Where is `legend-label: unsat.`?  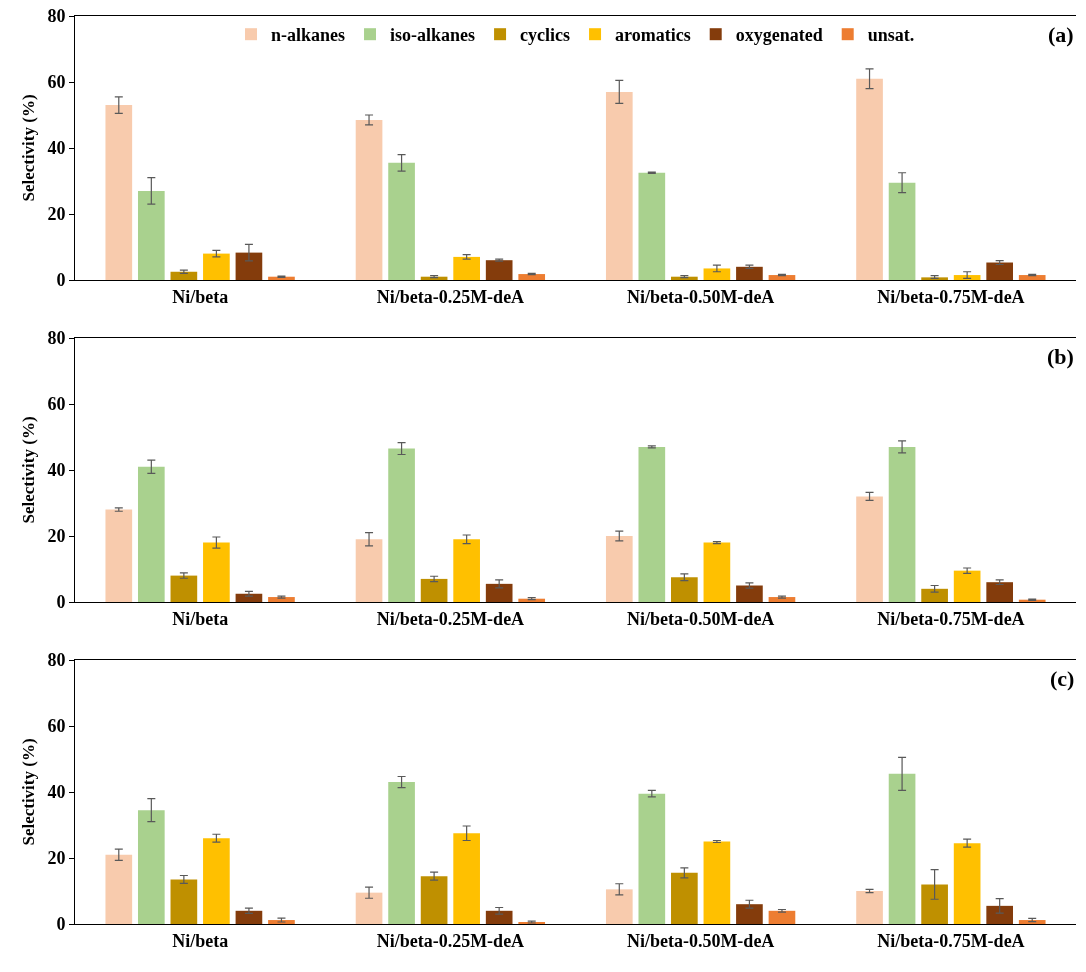 legend-label: unsat. is located at coordinates (891, 35).